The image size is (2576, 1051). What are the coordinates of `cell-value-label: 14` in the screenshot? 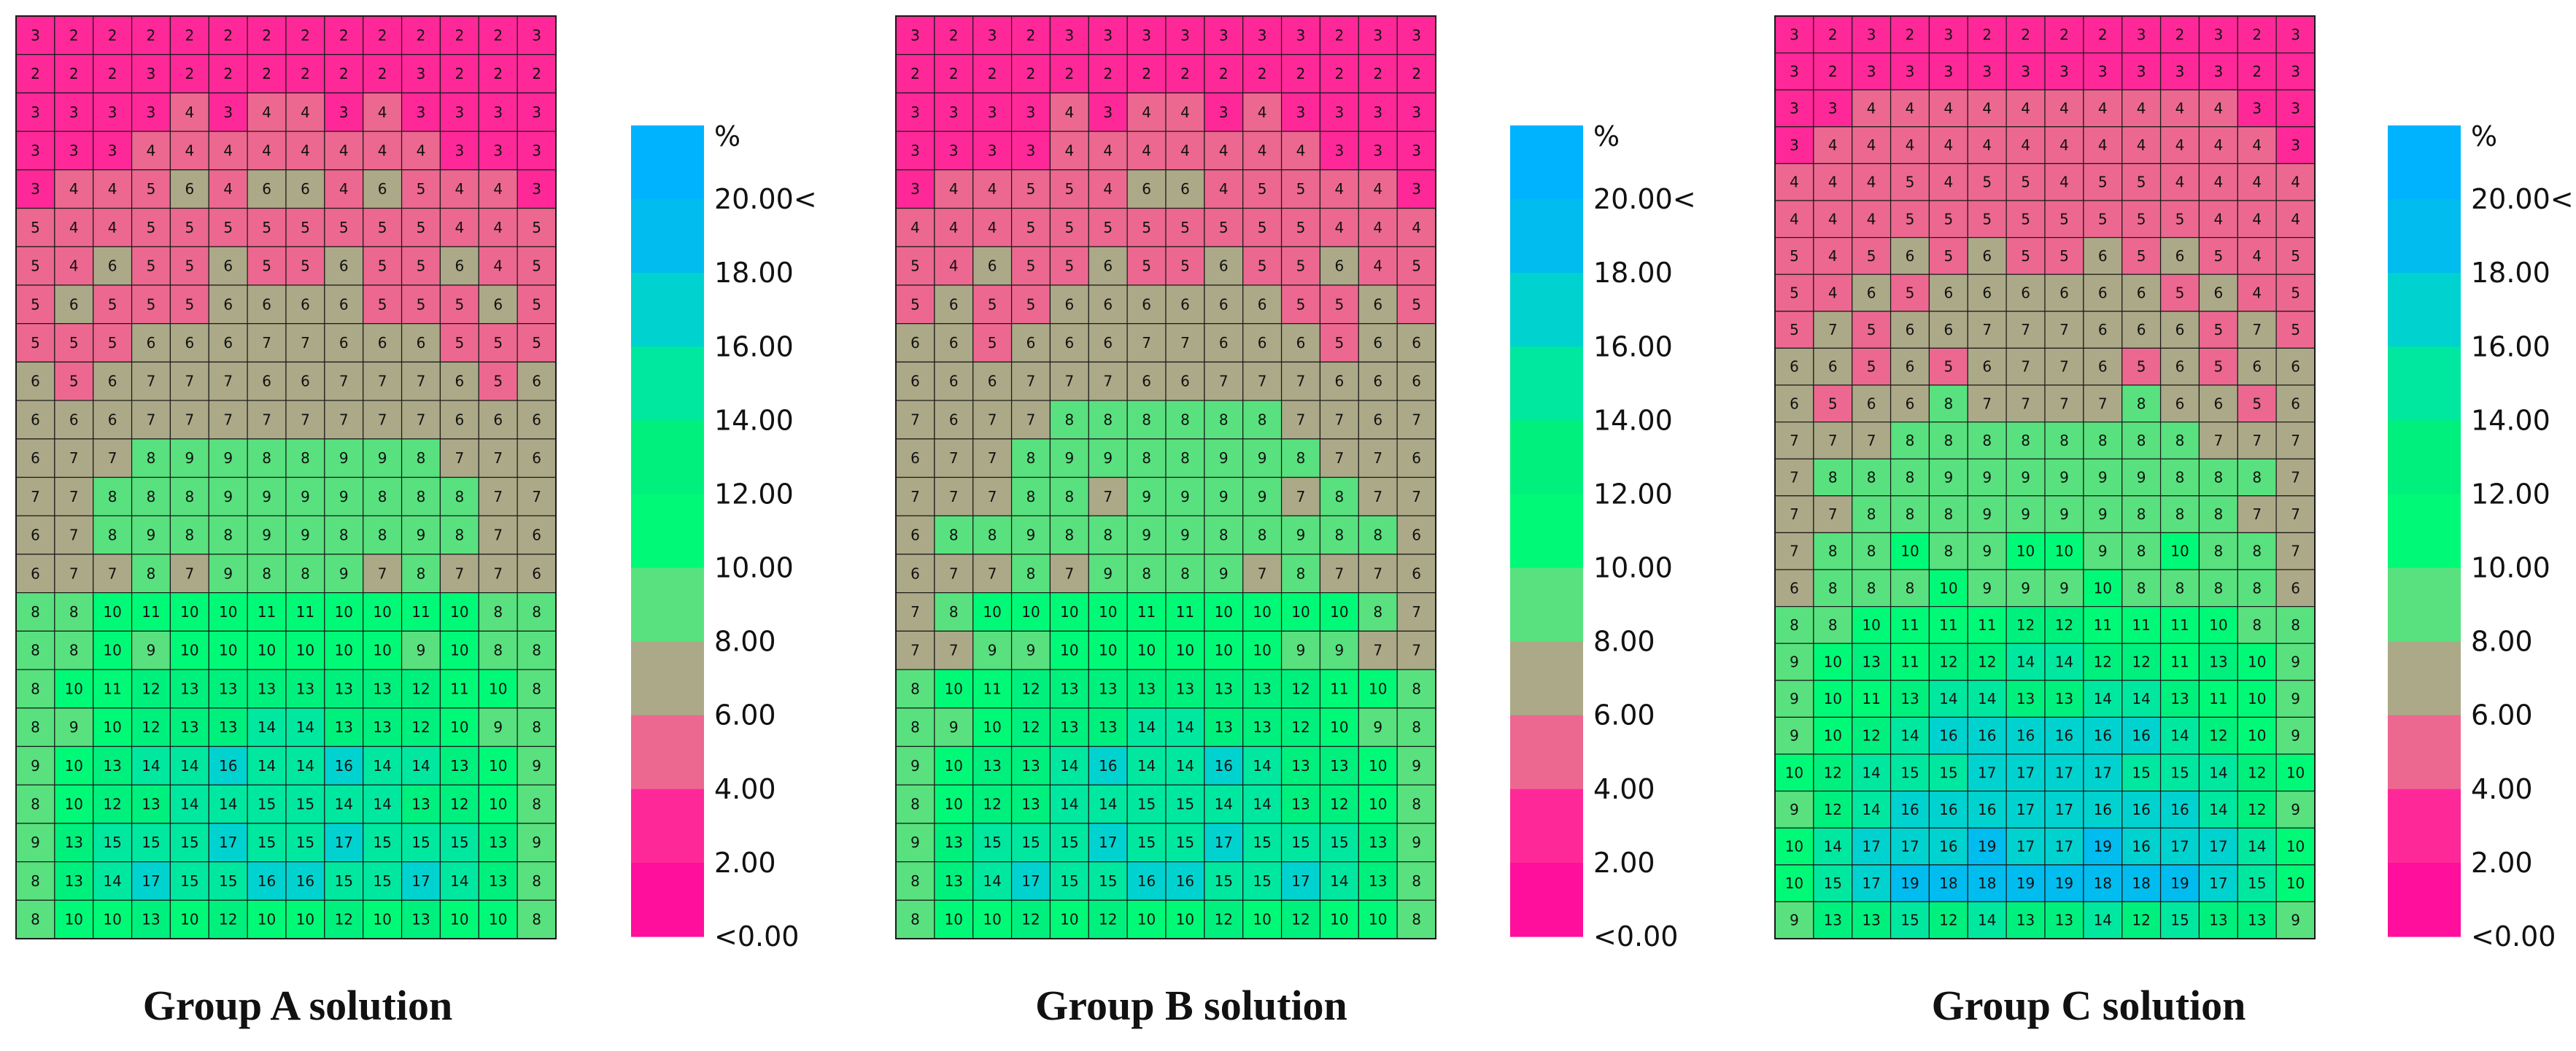 It's located at (1948, 699).